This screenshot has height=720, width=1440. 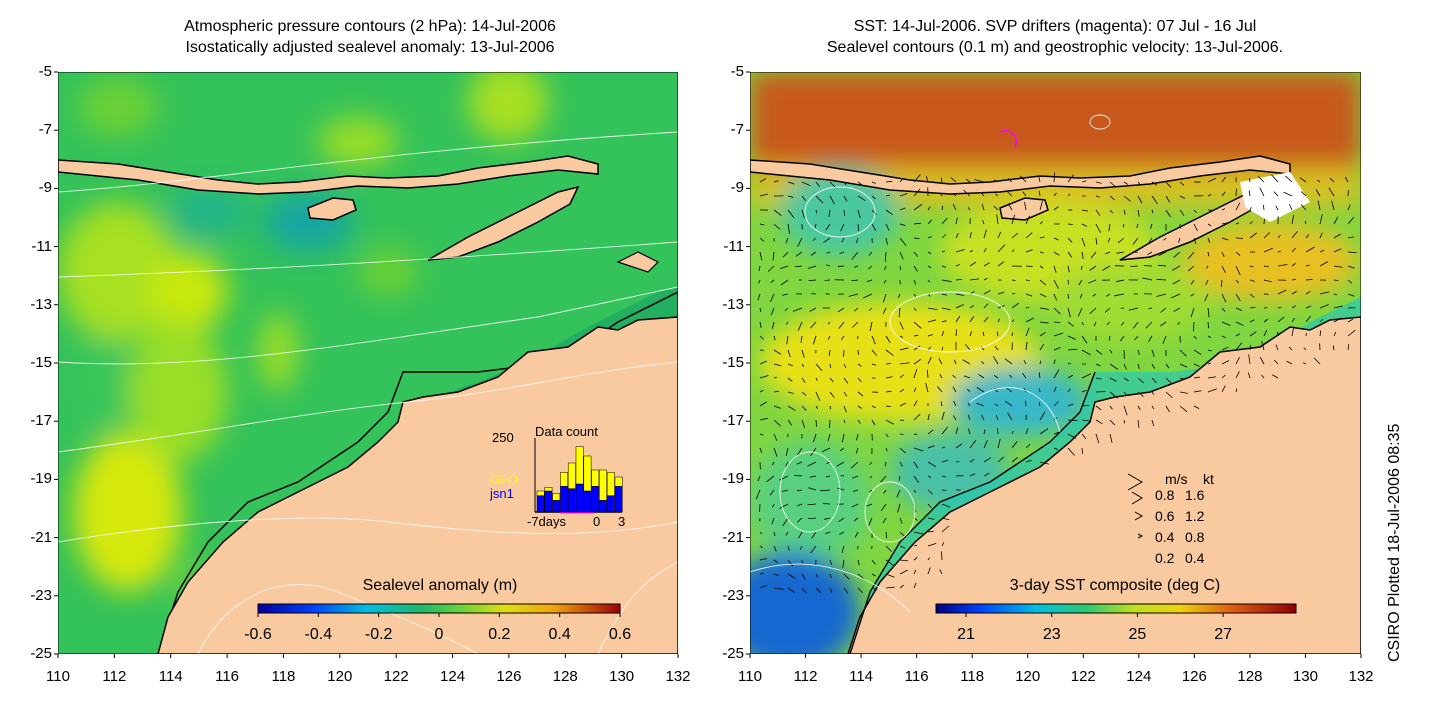 I want to click on right-lat-tick-label: -13, so click(x=733, y=304).